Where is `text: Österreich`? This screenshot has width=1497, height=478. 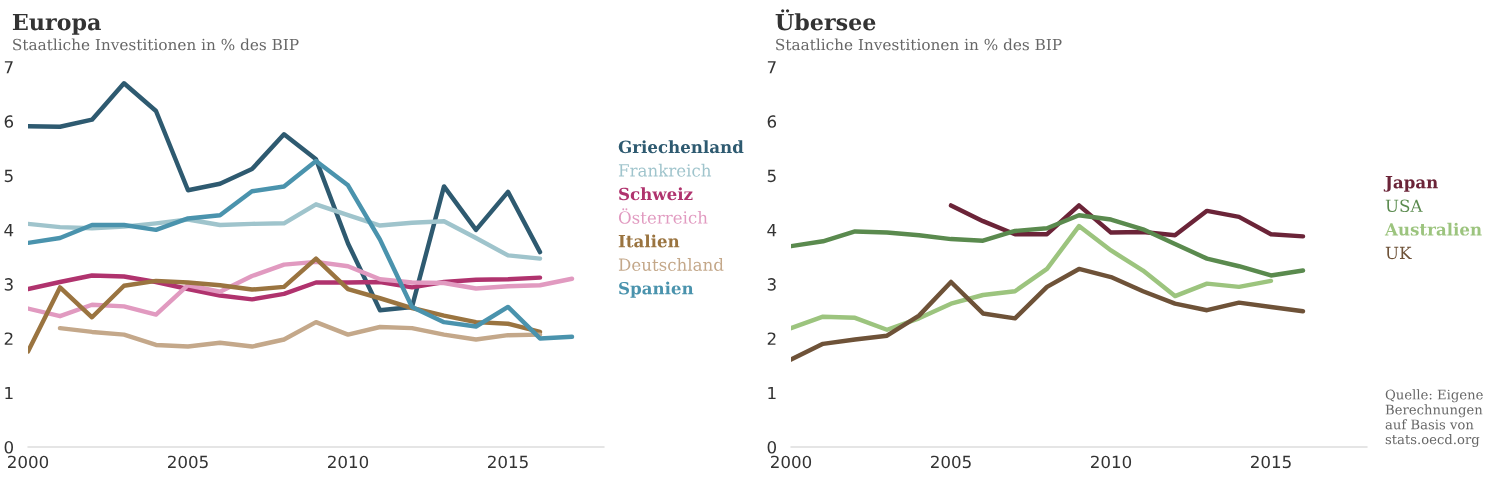
text: Österreich is located at coordinates (663, 216).